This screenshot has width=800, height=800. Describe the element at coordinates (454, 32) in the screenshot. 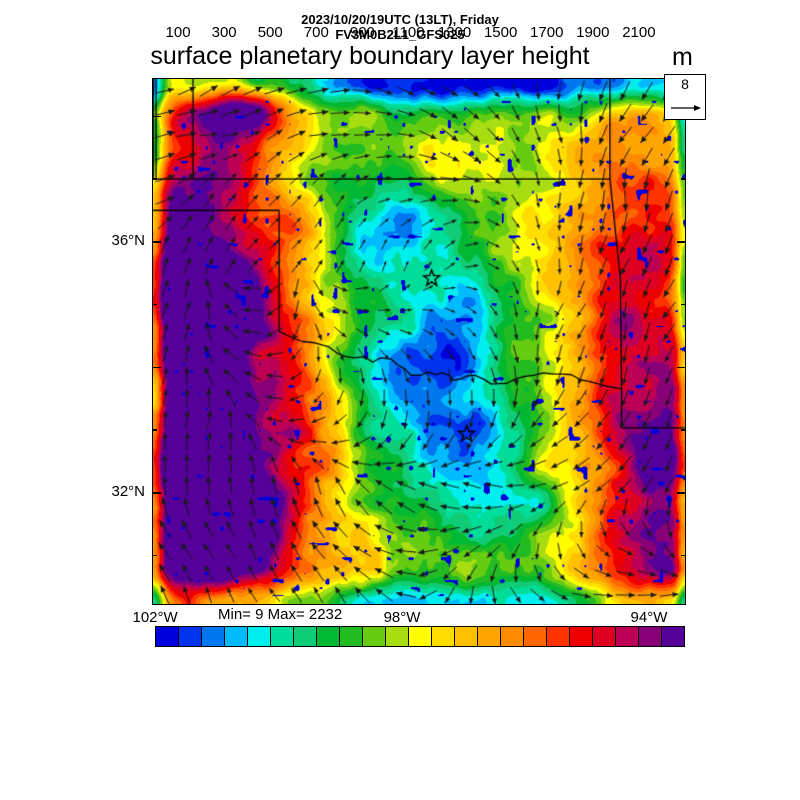

I see `colorbar-tick-label: 1300` at that location.